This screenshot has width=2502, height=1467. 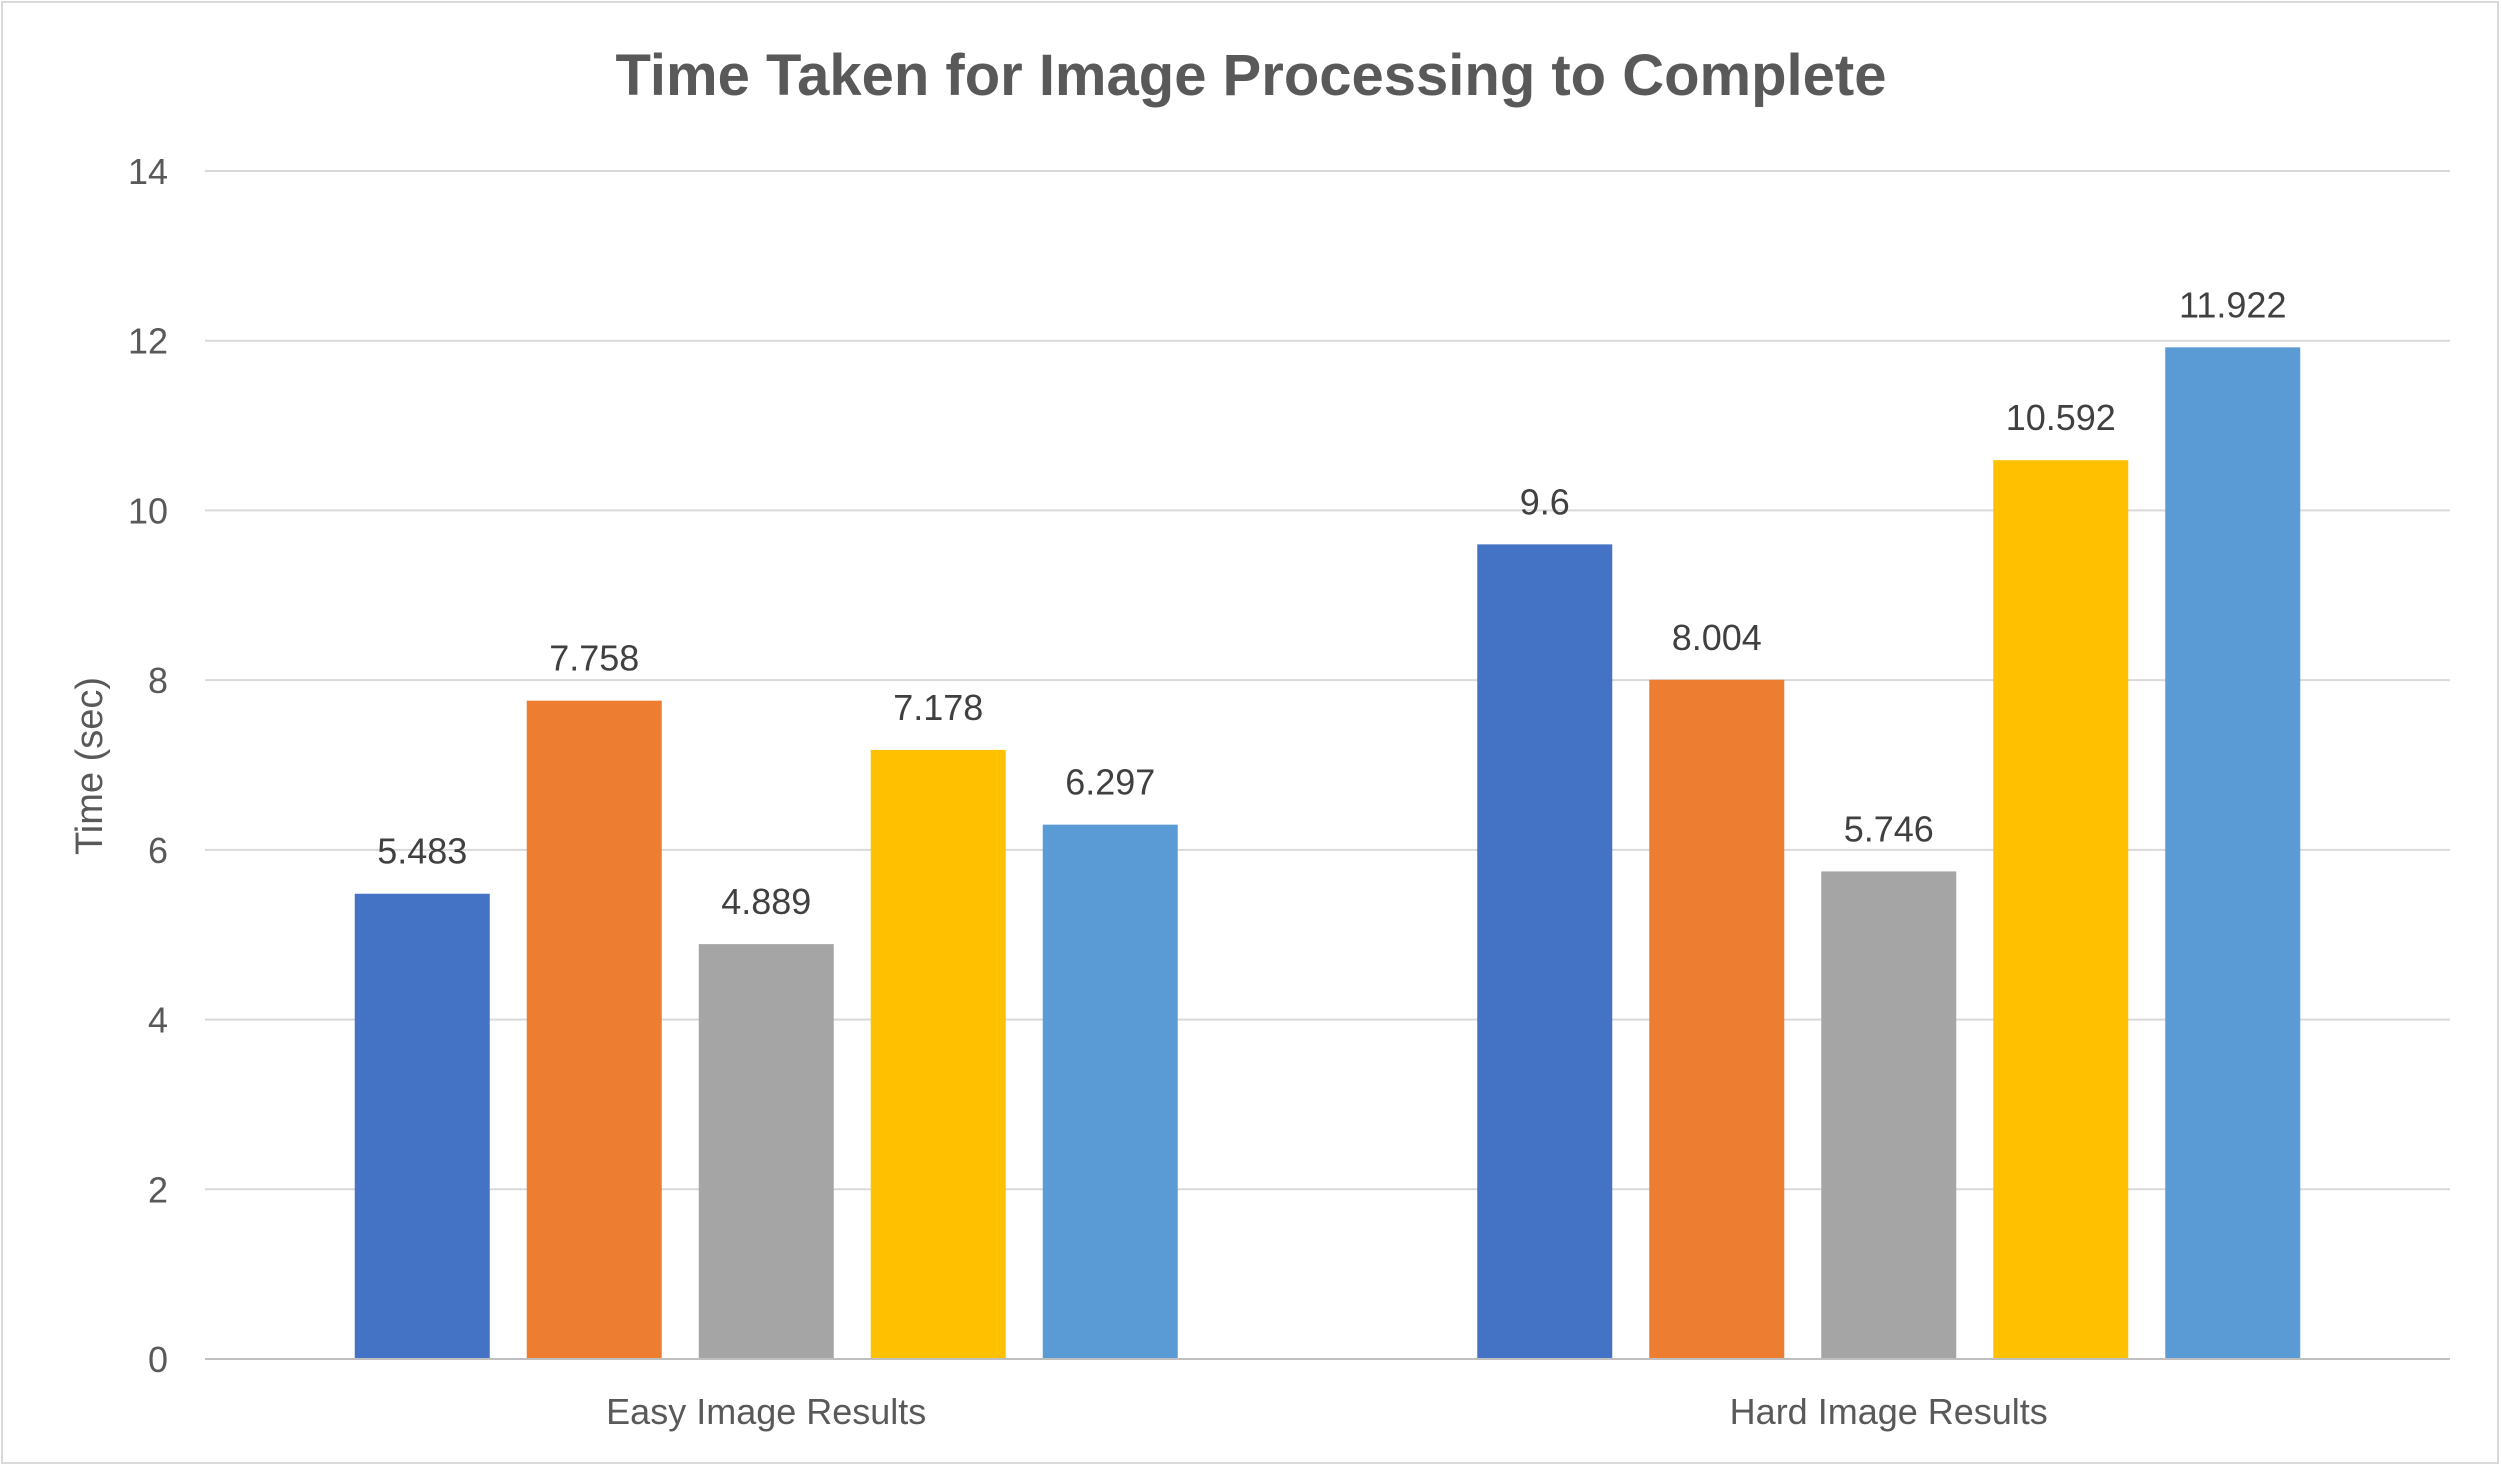 I want to click on y-tick-label-12: 12, so click(x=148, y=341).